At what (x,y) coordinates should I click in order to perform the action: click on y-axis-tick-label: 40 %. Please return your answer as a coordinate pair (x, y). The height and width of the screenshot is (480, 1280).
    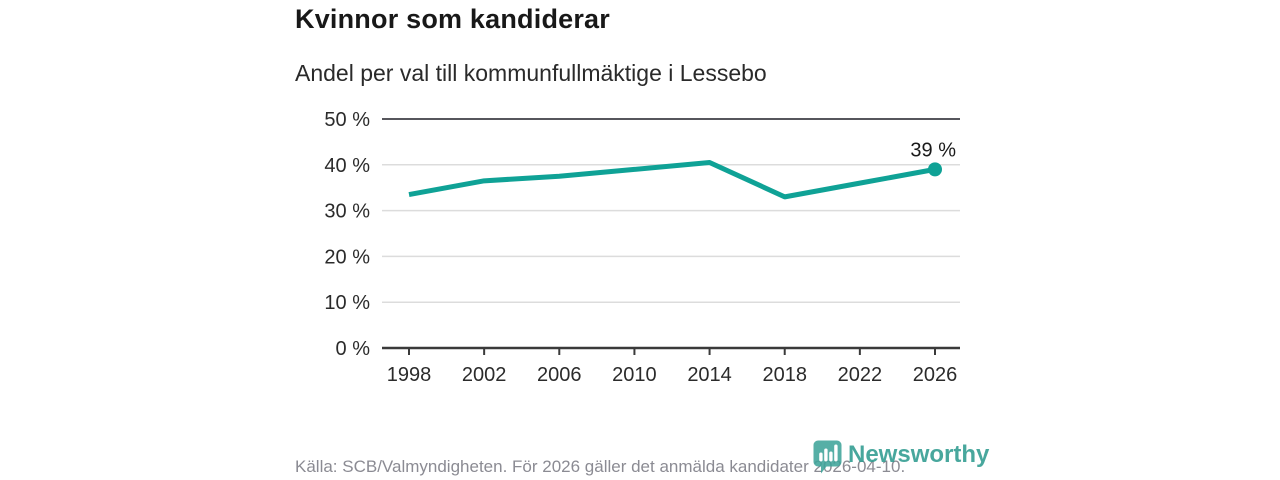
    Looking at the image, I should click on (347, 166).